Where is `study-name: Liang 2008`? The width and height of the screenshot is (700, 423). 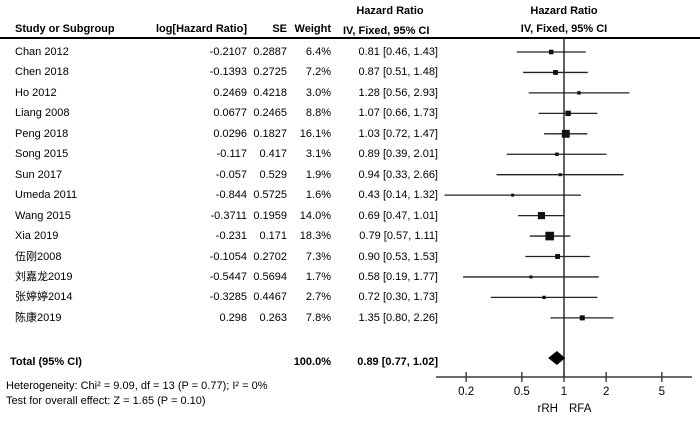 study-name: Liang 2008 is located at coordinates (42, 113).